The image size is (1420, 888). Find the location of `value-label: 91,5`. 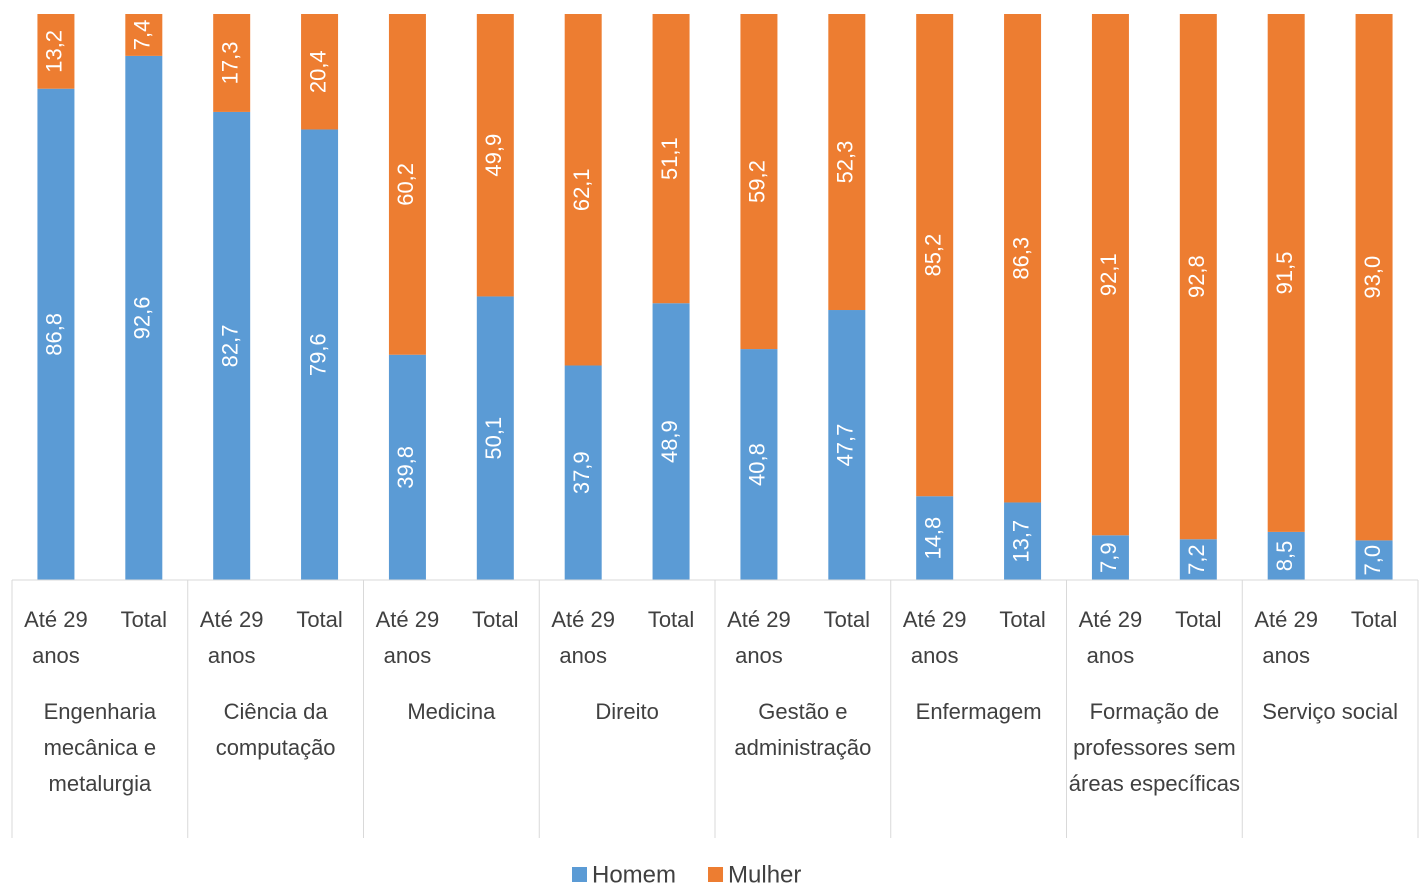

value-label: 91,5 is located at coordinates (1284, 273).